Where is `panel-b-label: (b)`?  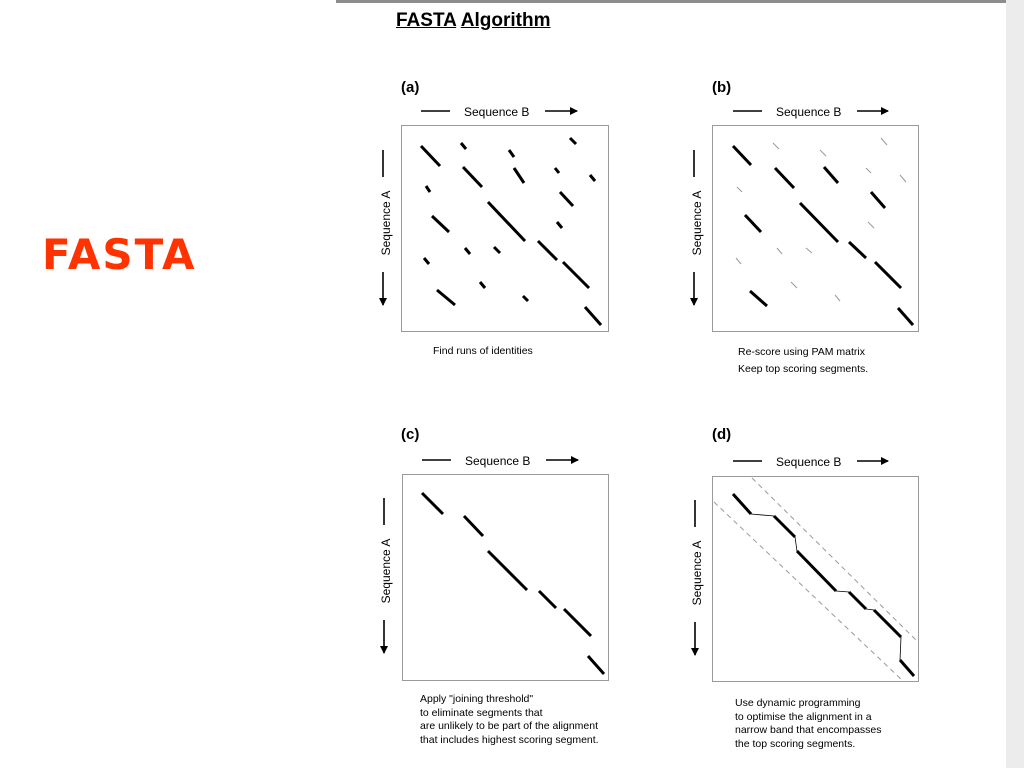 panel-b-label: (b) is located at coordinates (722, 87).